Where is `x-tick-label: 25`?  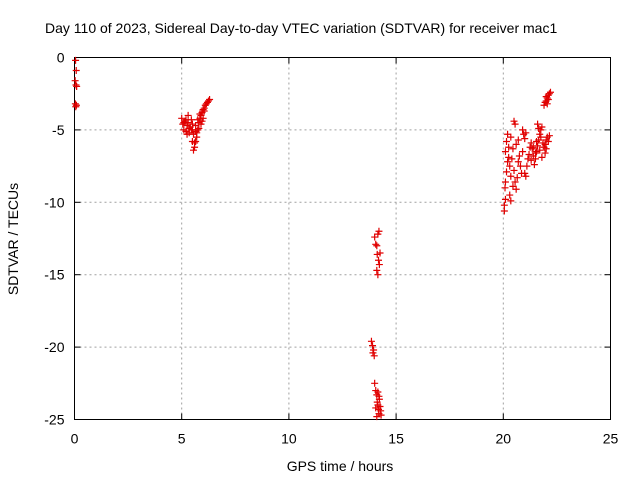
x-tick-label: 25 is located at coordinates (611, 439).